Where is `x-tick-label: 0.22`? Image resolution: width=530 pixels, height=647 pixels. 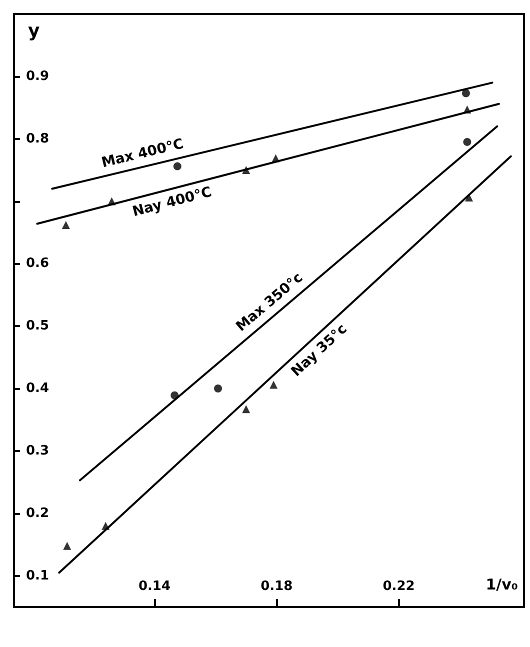
x-tick-label: 0.22 is located at coordinates (398, 586).